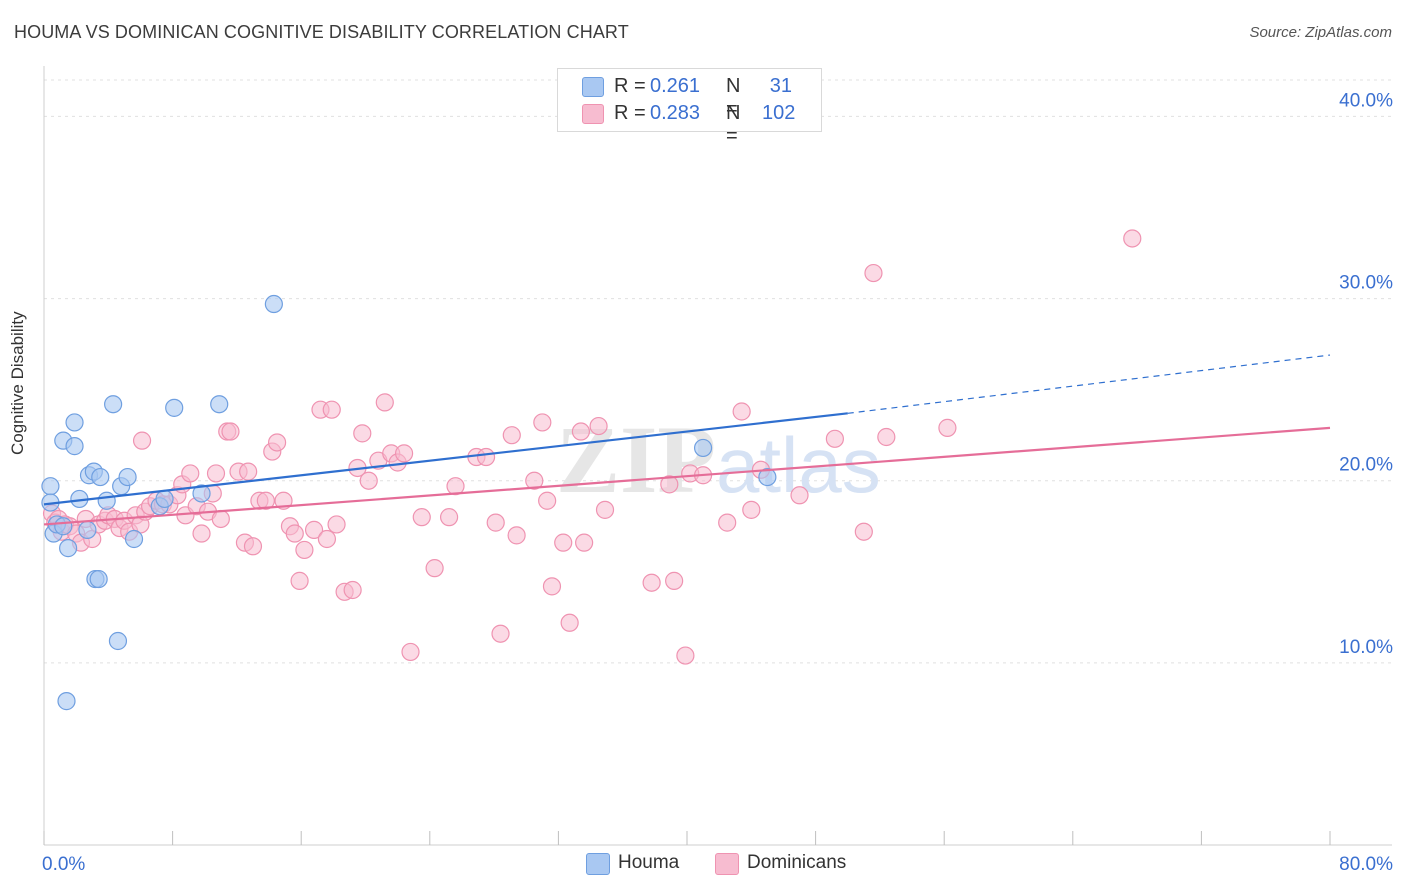  What do you see at coordinates (733, 124) in the screenshot?
I see `dominicans-n-label: N =` at bounding box center [733, 124].